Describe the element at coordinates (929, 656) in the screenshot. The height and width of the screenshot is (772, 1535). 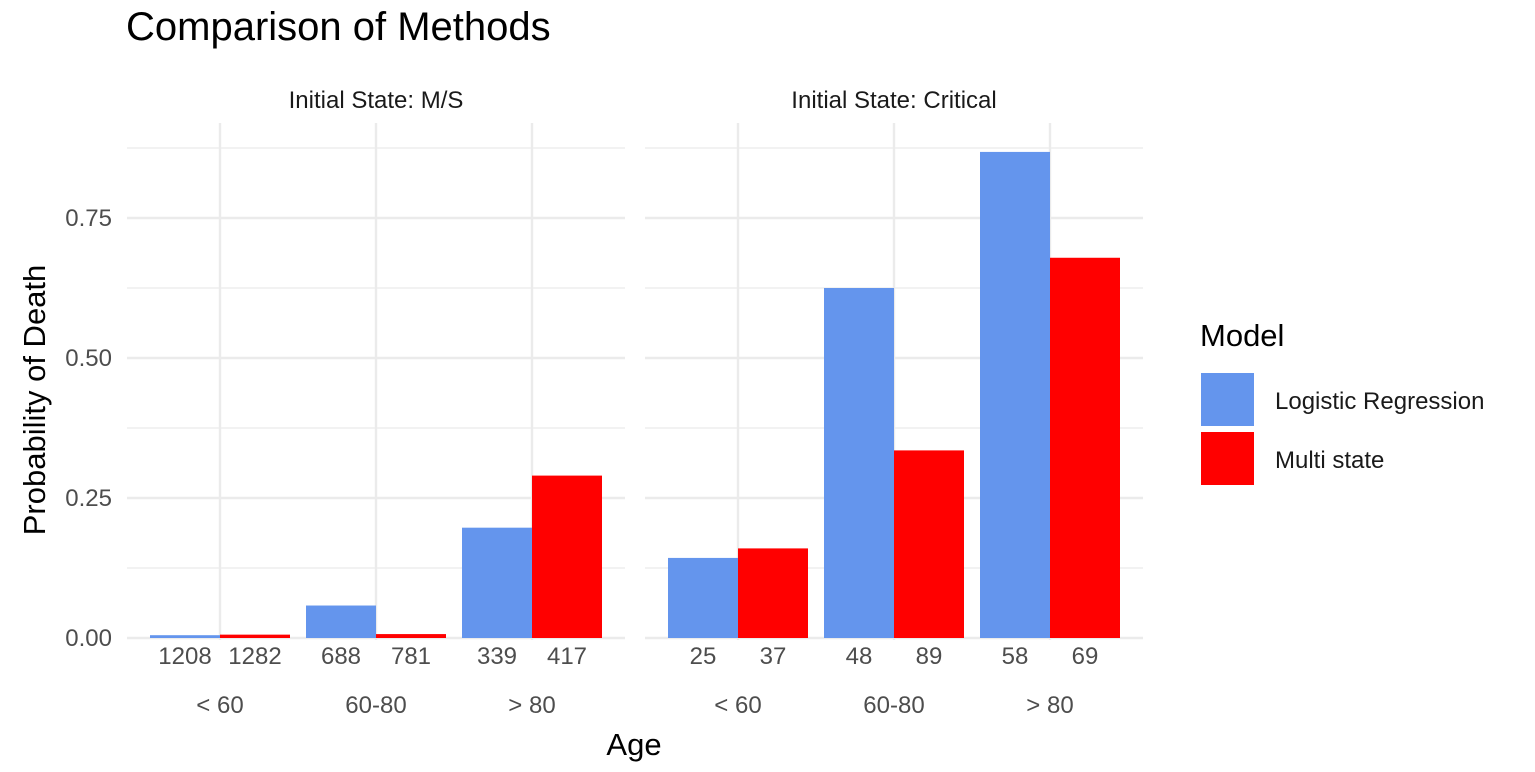
I see `bar-count-label: 89` at that location.